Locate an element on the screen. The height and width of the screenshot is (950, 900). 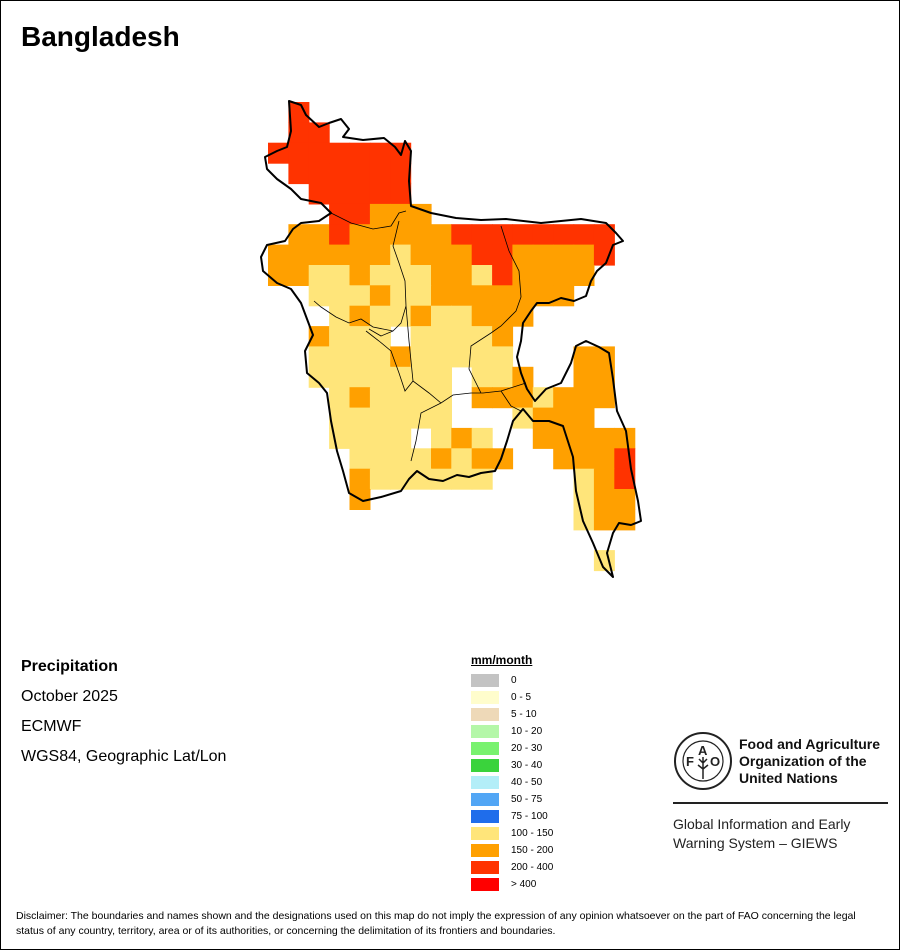
legend-item: 20 - 30 is located at coordinates (506, 748).